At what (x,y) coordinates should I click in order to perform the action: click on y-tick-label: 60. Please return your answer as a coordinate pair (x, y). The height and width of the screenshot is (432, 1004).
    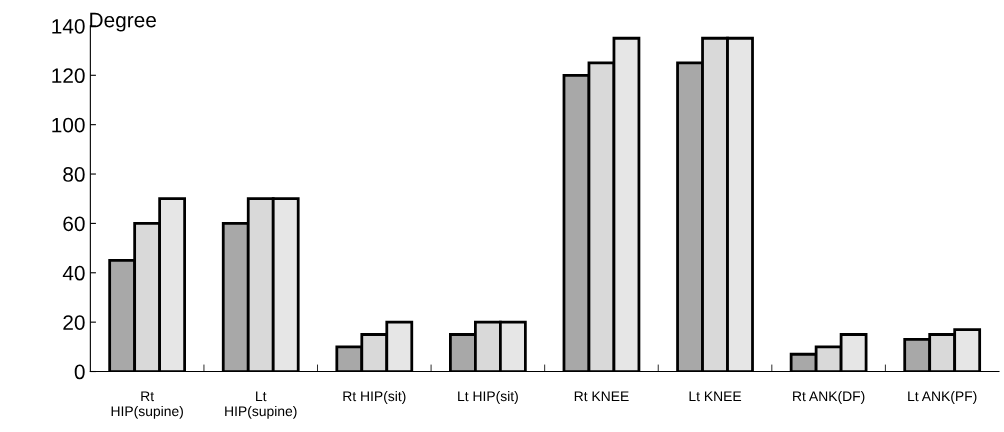
    Looking at the image, I should click on (74, 224).